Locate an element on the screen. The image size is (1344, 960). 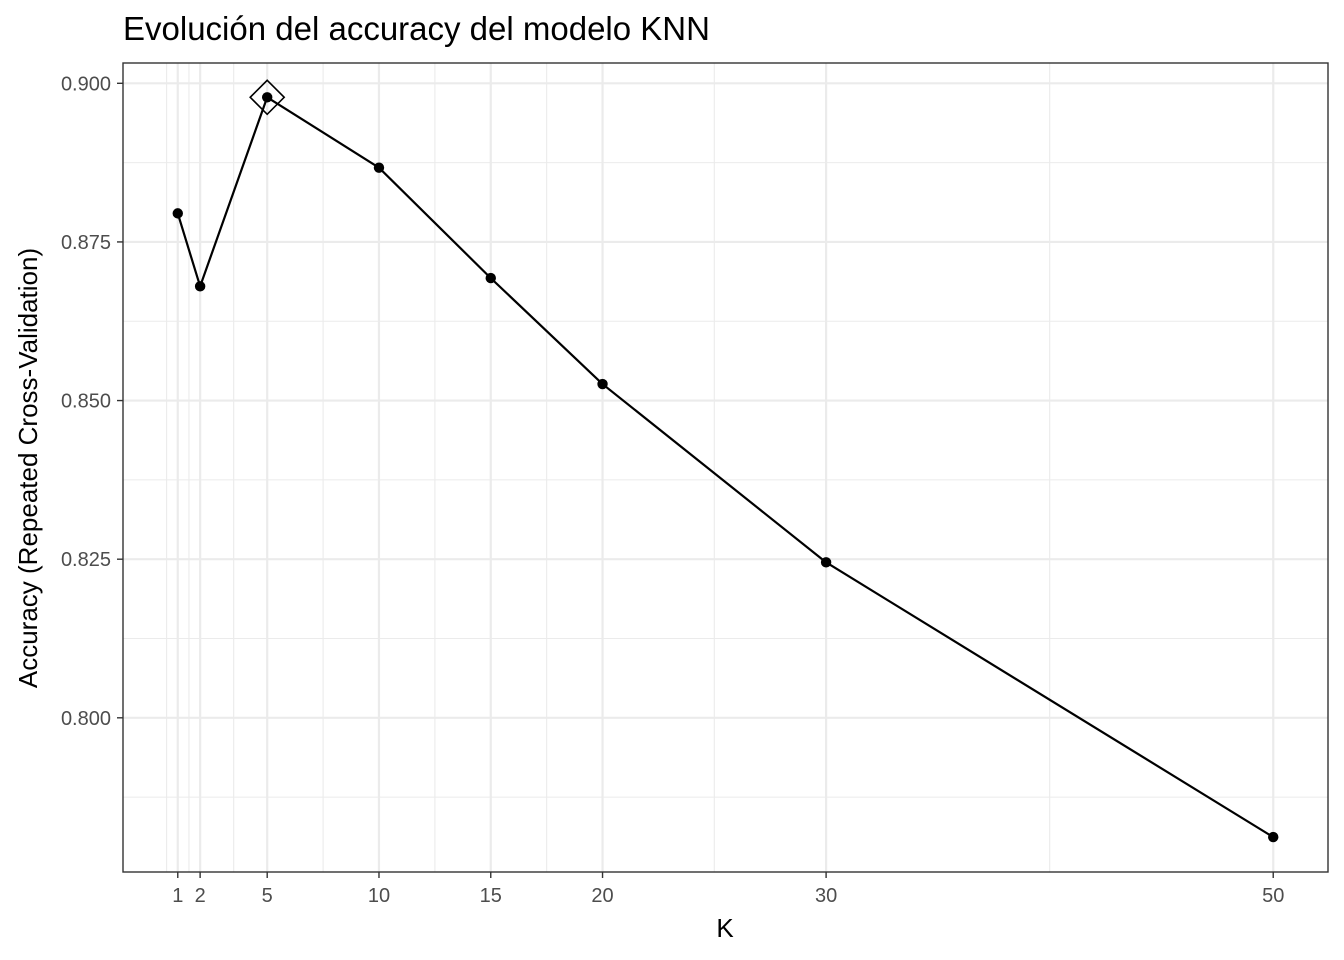
x-tick-label: 30 is located at coordinates (826, 896).